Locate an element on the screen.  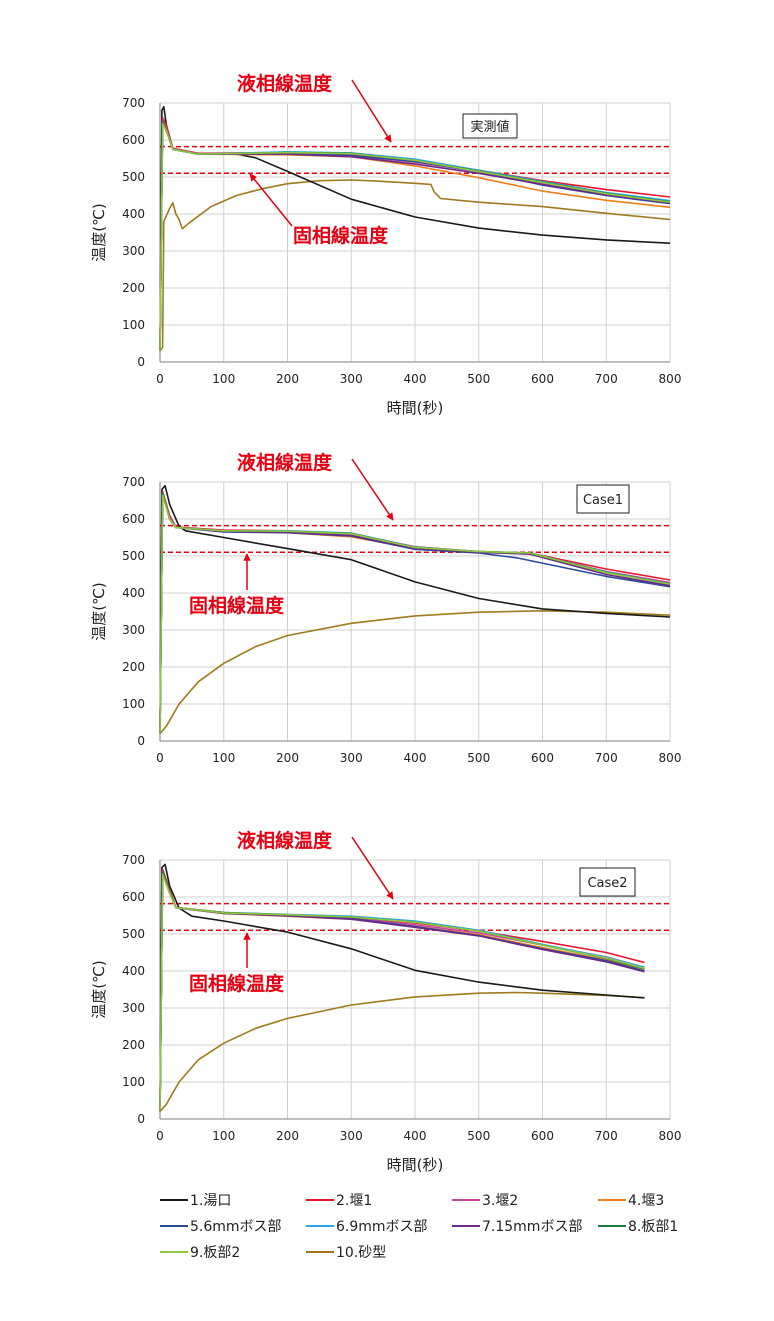
panel-label: Case2 is located at coordinates (607, 883).